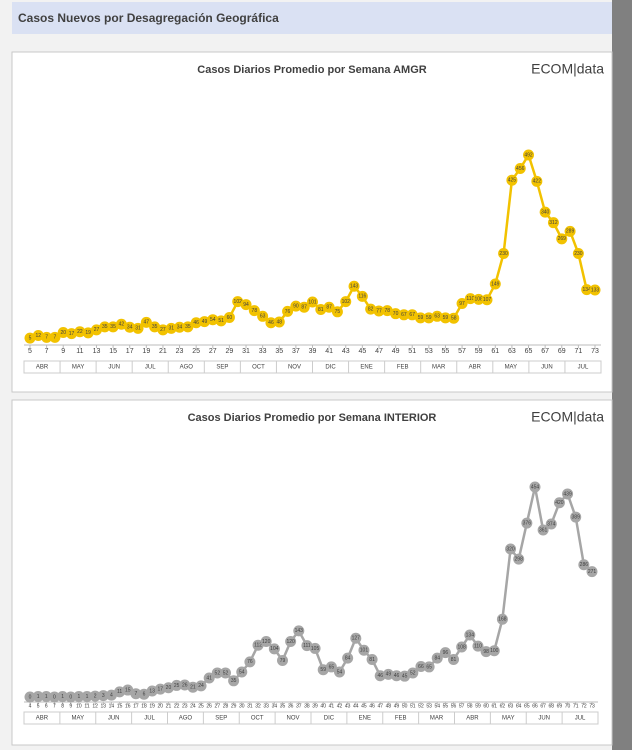 This screenshot has width=632, height=750. I want to click on x-tick-label: 49, so click(396, 351).